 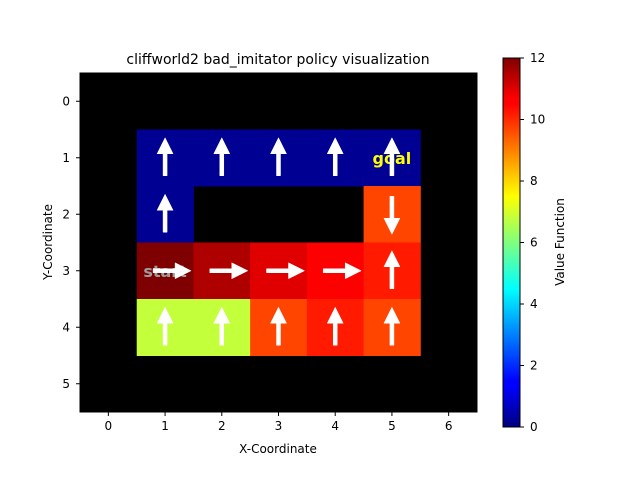 I want to click on x-axis: 0 1 2 3 4 5 6, so click(x=279, y=422).